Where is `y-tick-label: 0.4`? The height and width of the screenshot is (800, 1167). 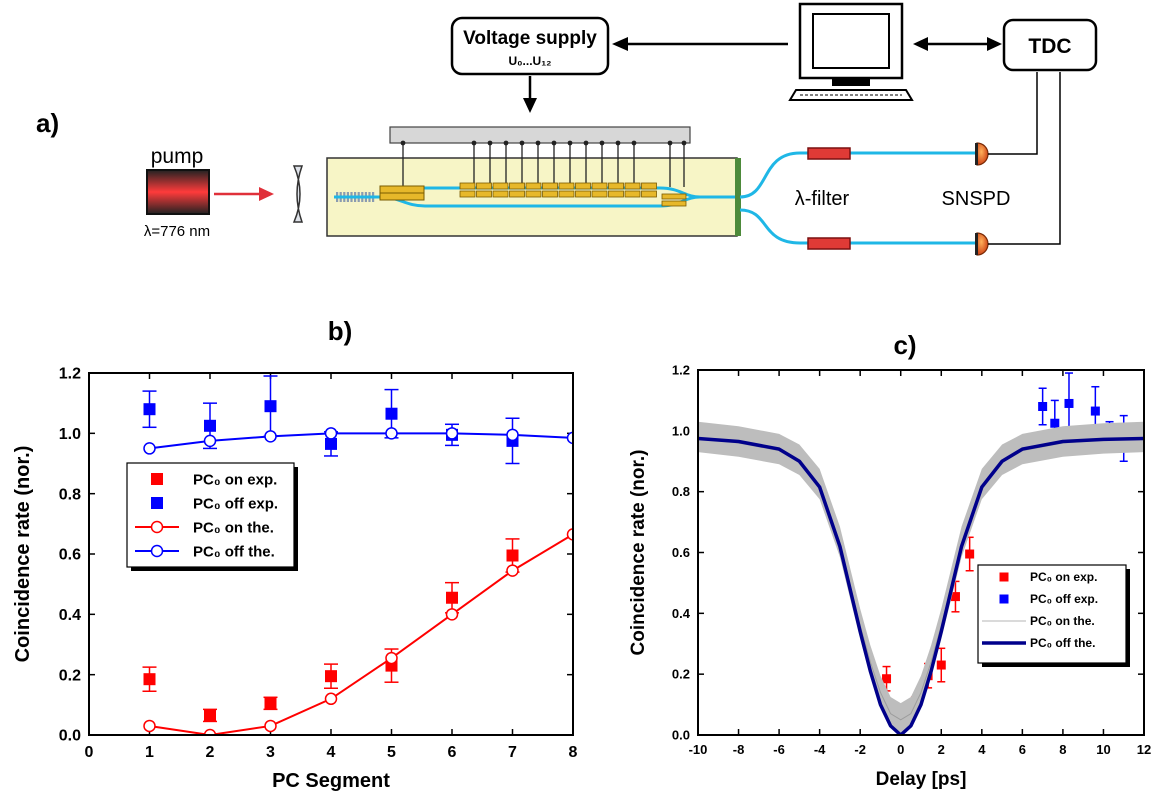
y-tick-label: 0.4 is located at coordinates (70, 615).